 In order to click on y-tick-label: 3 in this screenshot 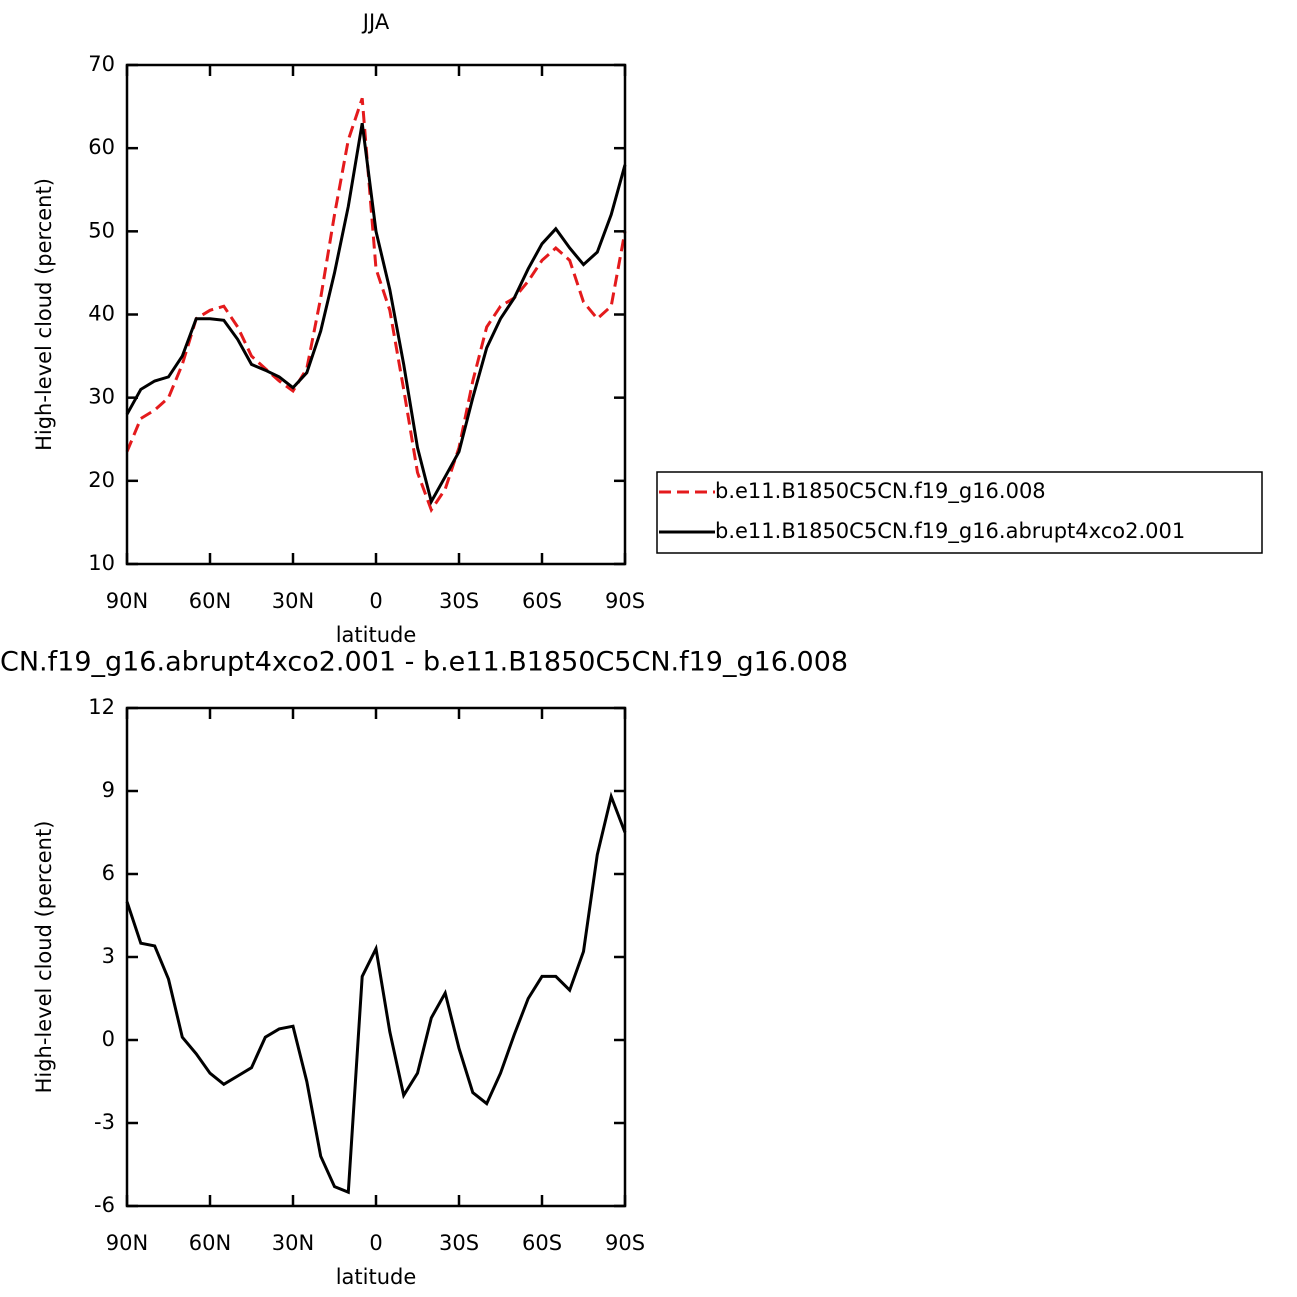, I will do `click(108, 956)`.